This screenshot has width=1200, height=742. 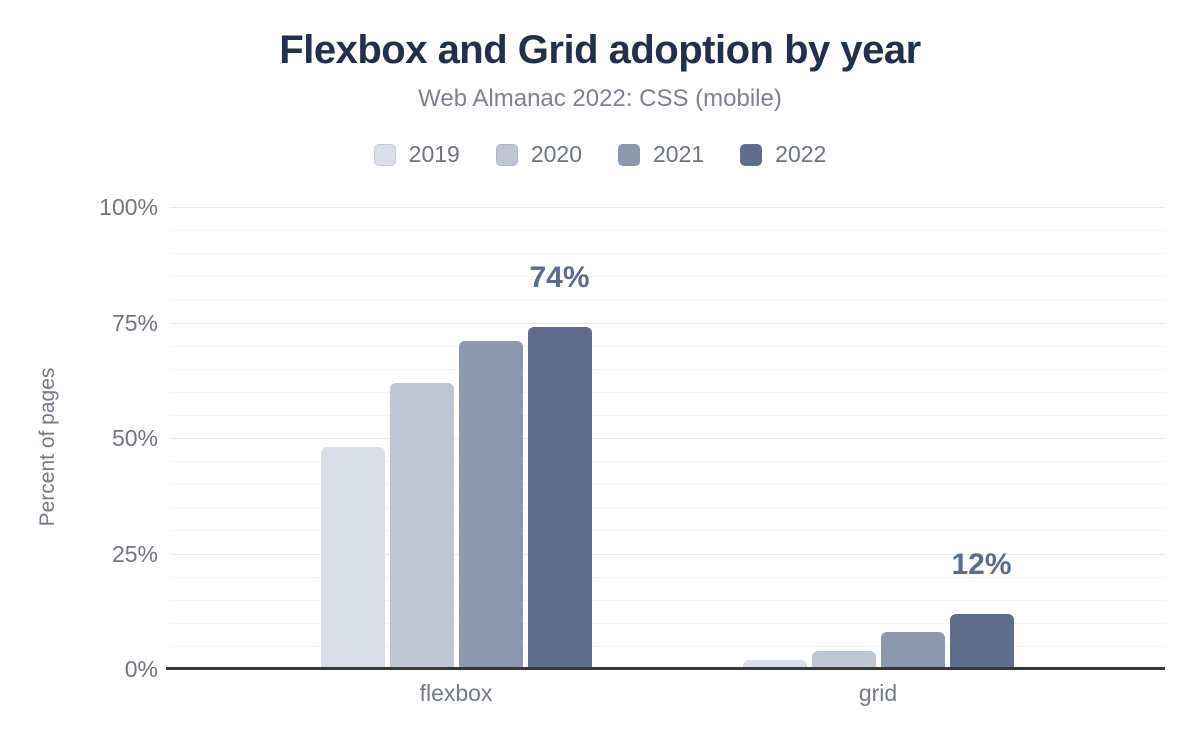 I want to click on legend-swatch-2019, so click(x=384, y=154).